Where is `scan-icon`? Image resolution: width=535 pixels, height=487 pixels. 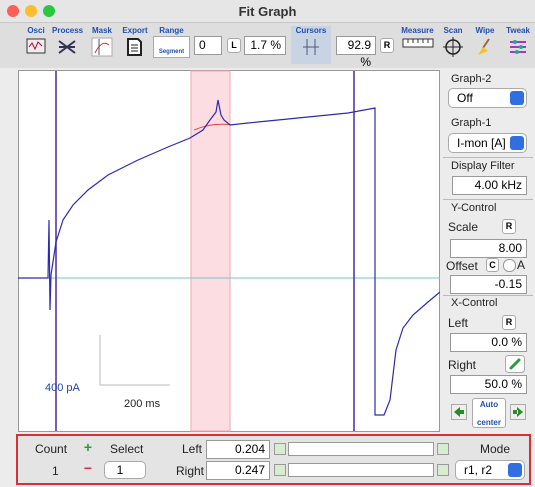
scan-icon is located at coordinates (453, 47).